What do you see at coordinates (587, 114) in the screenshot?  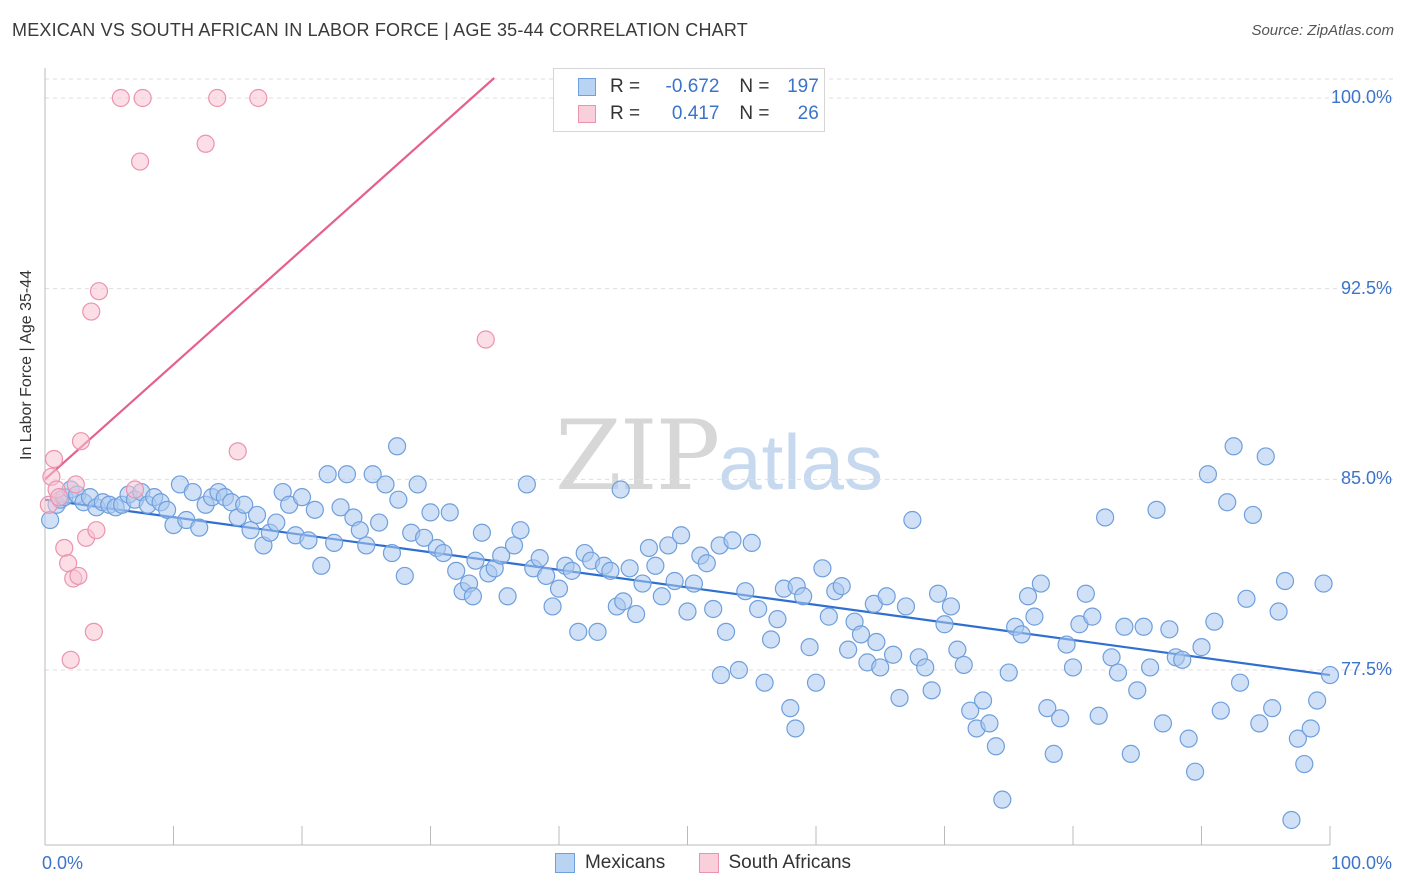 I see `legend-swatch-pink` at bounding box center [587, 114].